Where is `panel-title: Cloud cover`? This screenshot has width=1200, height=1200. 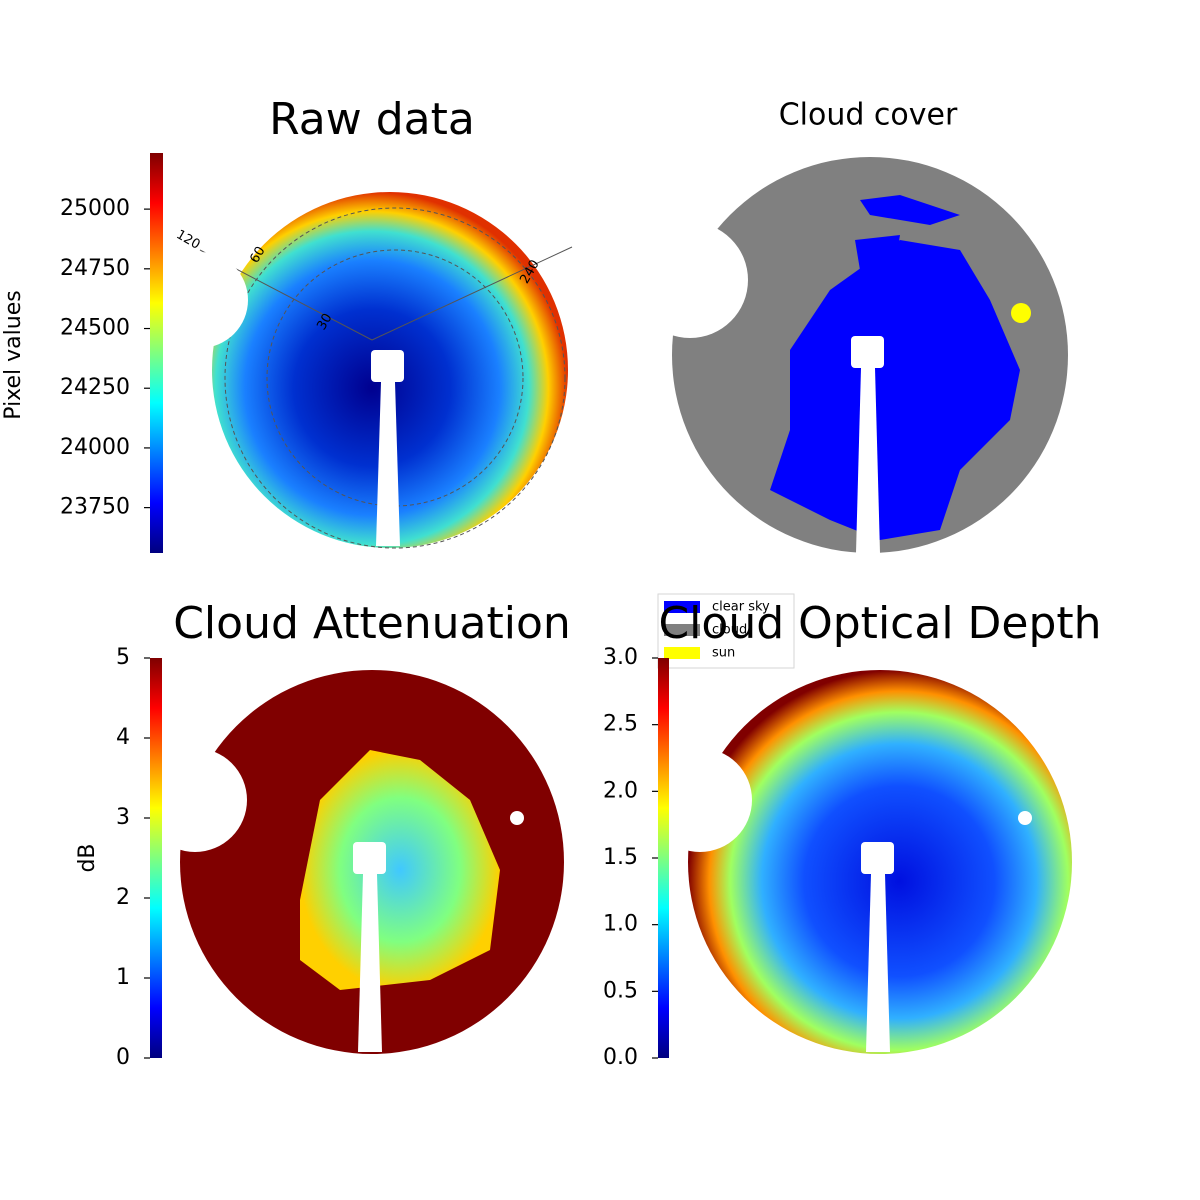 panel-title: Cloud cover is located at coordinates (868, 115).